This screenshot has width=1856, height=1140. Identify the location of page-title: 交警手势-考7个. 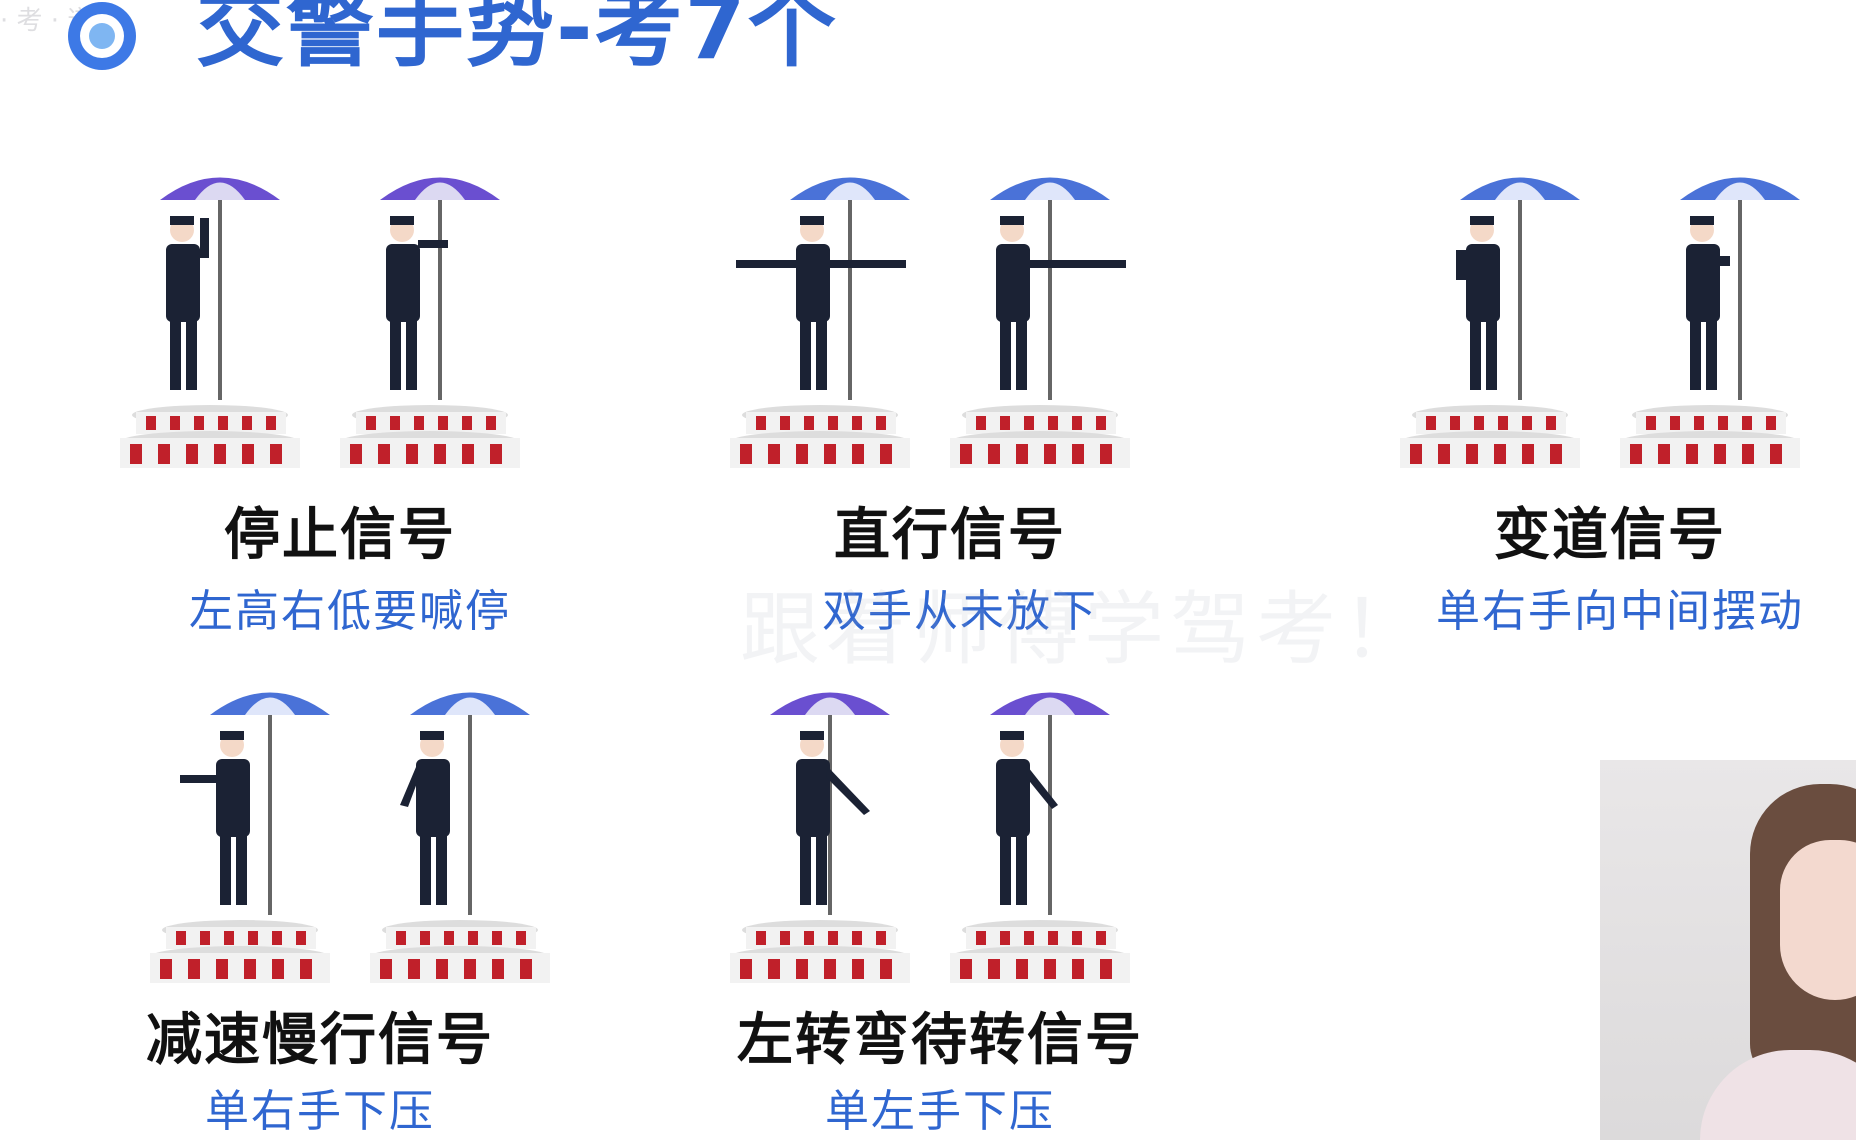
(517, 39).